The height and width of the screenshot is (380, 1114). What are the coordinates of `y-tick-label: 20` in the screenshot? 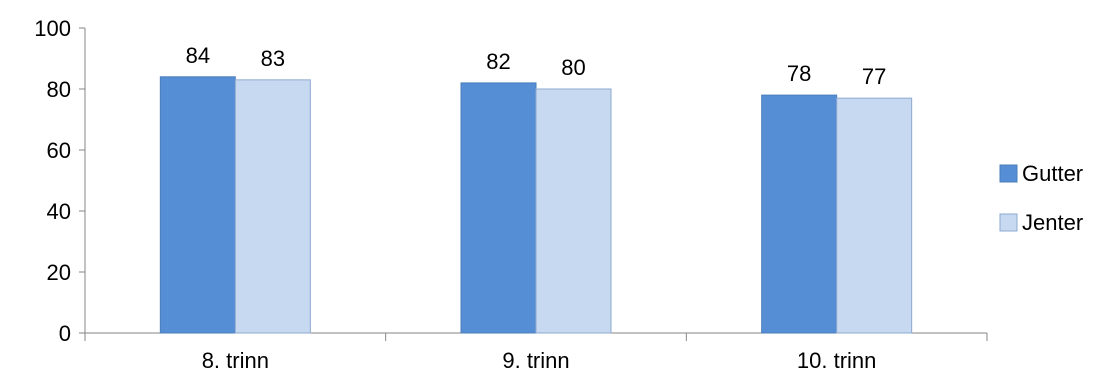 It's located at (59, 272).